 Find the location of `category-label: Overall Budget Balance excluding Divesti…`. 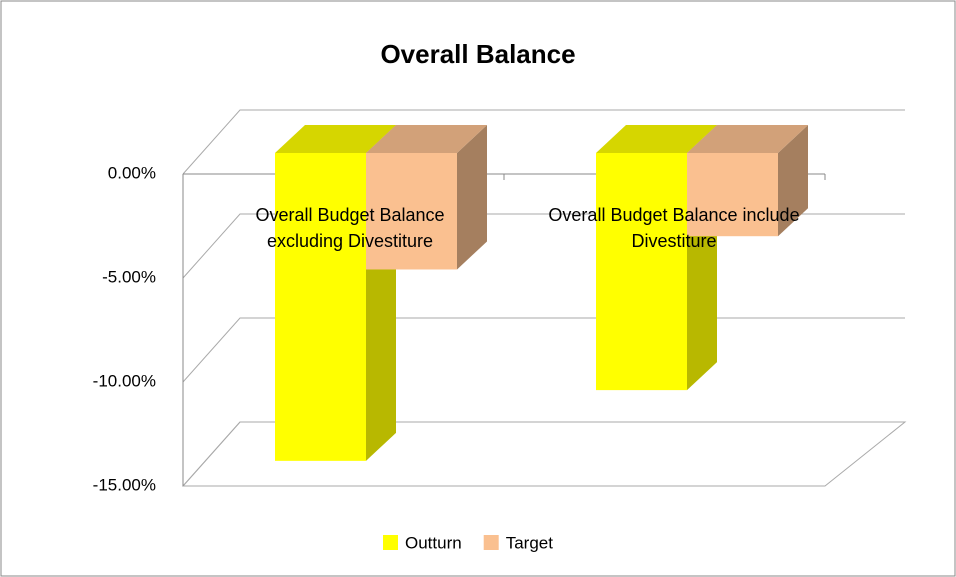

category-label: Overall Budget Balance excluding Divesti… is located at coordinates (350, 228).